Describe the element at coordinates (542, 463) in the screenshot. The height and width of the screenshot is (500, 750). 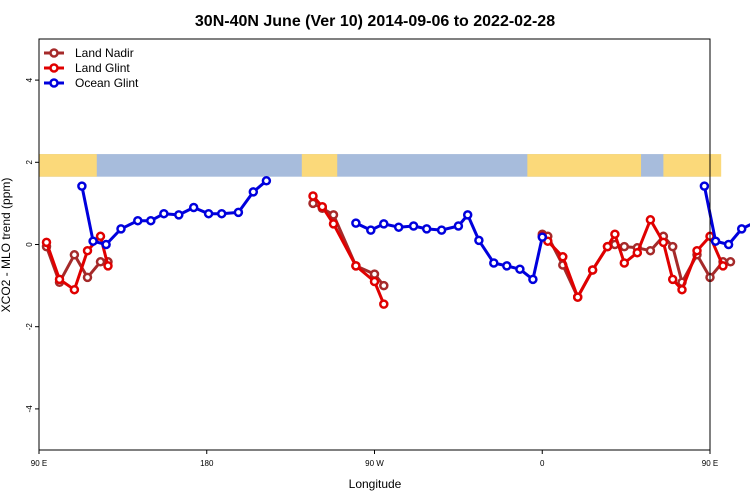
I see `x-tick-label: 0` at that location.